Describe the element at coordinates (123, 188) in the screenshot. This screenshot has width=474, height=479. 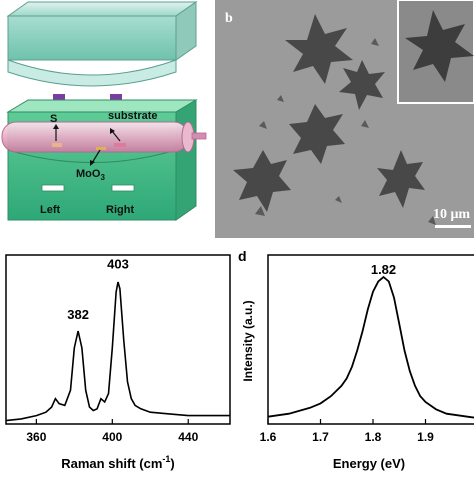
I see `window-right` at that location.